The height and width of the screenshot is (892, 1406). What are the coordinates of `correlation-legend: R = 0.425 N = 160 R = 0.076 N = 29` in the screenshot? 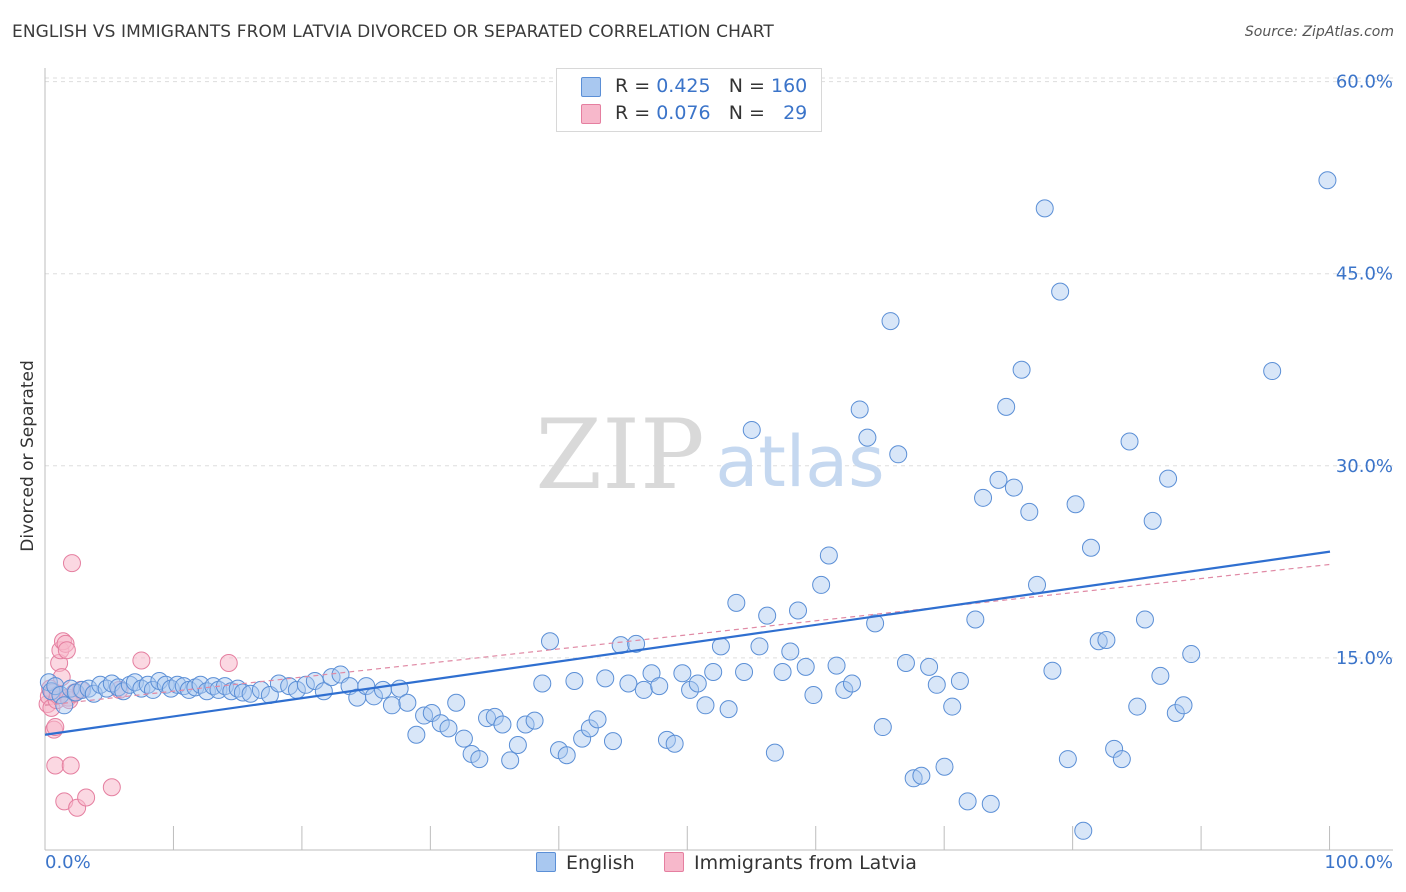 It's located at (689, 100).